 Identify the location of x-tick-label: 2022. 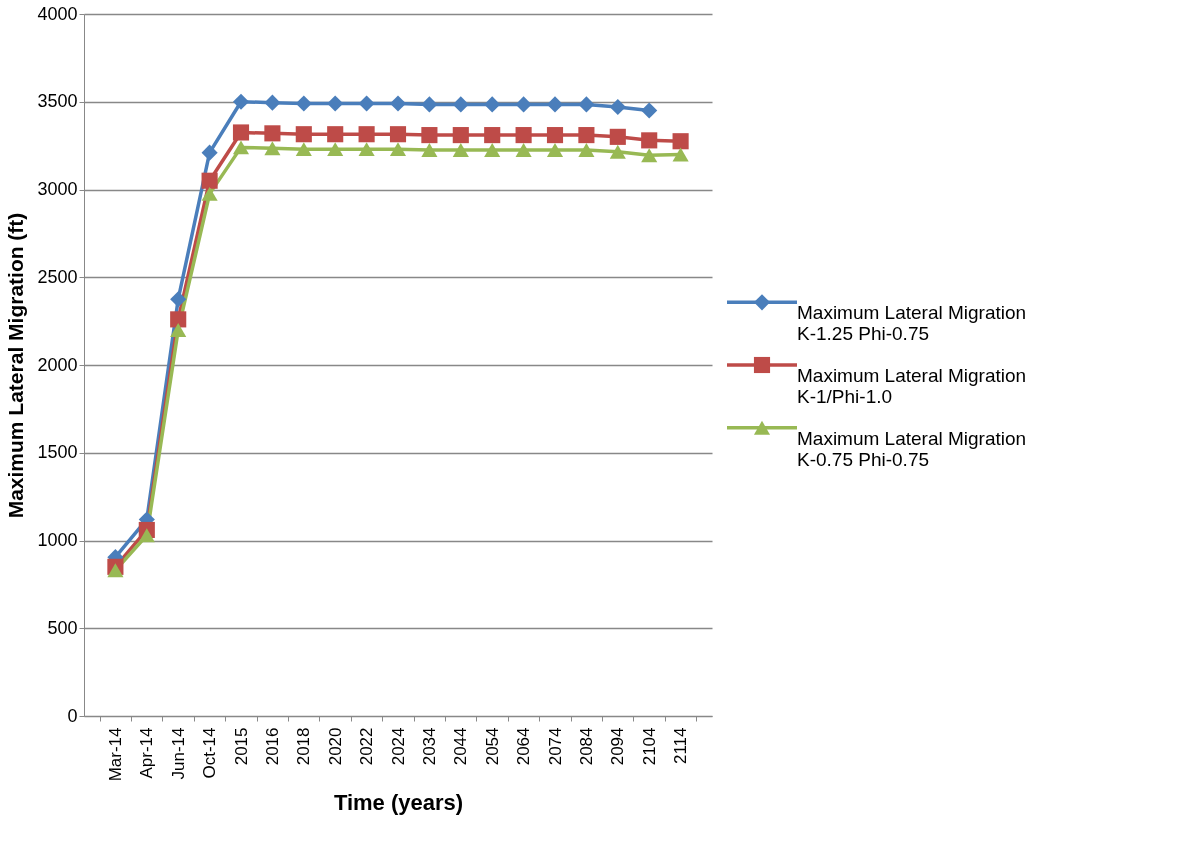
(367, 746).